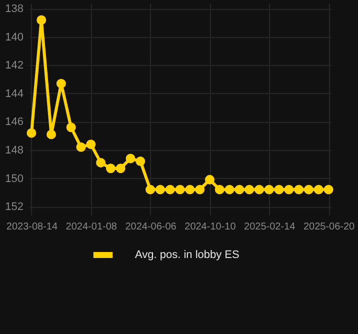 The height and width of the screenshot is (334, 358). What do you see at coordinates (92, 227) in the screenshot?
I see `x-tick-label: 2024-01-08` at bounding box center [92, 227].